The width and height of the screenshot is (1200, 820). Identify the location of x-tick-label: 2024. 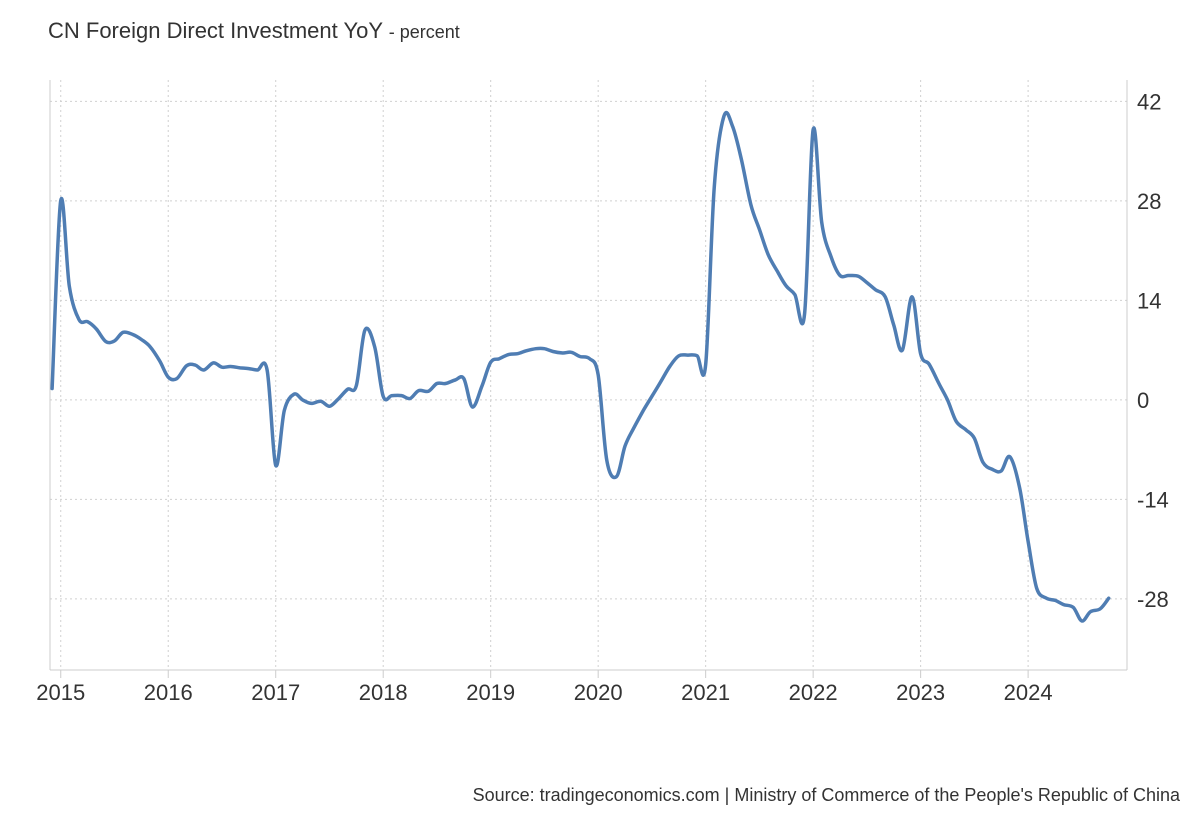
(1028, 692).